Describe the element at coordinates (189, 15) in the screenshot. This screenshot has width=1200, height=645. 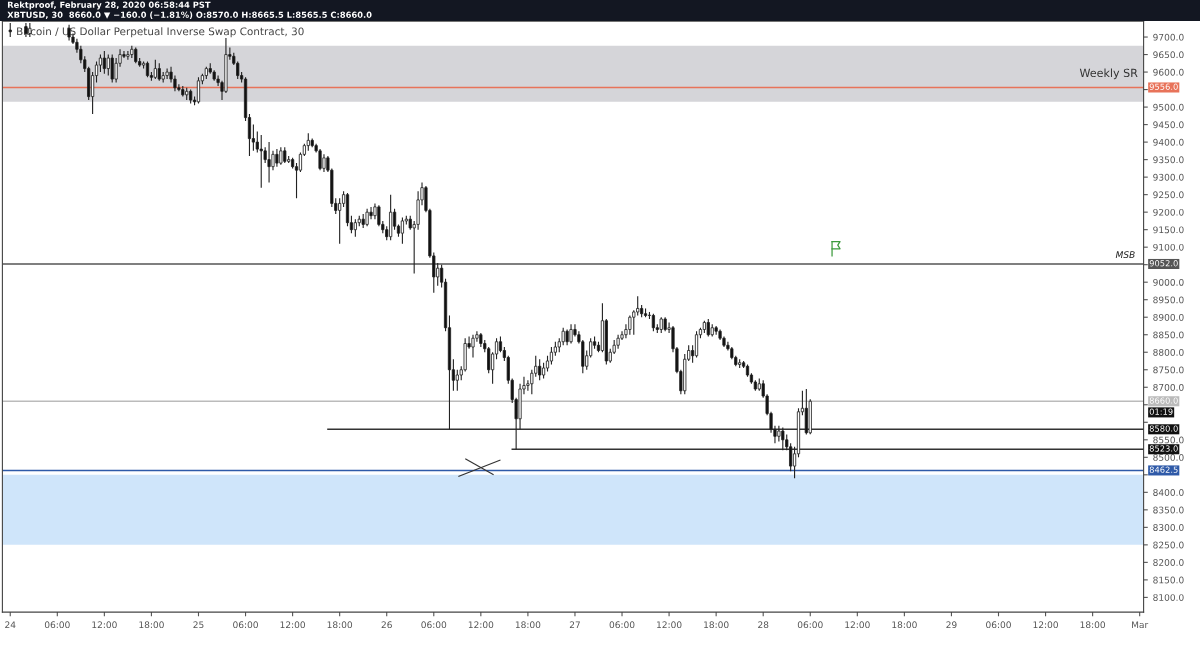
I see `chart-subtitle: XBTUSD, 30 8660.0 ▼ −160.0 (−1.81%) O:8570.0 H:8665.5 L:8565.5 C:8660.0` at that location.